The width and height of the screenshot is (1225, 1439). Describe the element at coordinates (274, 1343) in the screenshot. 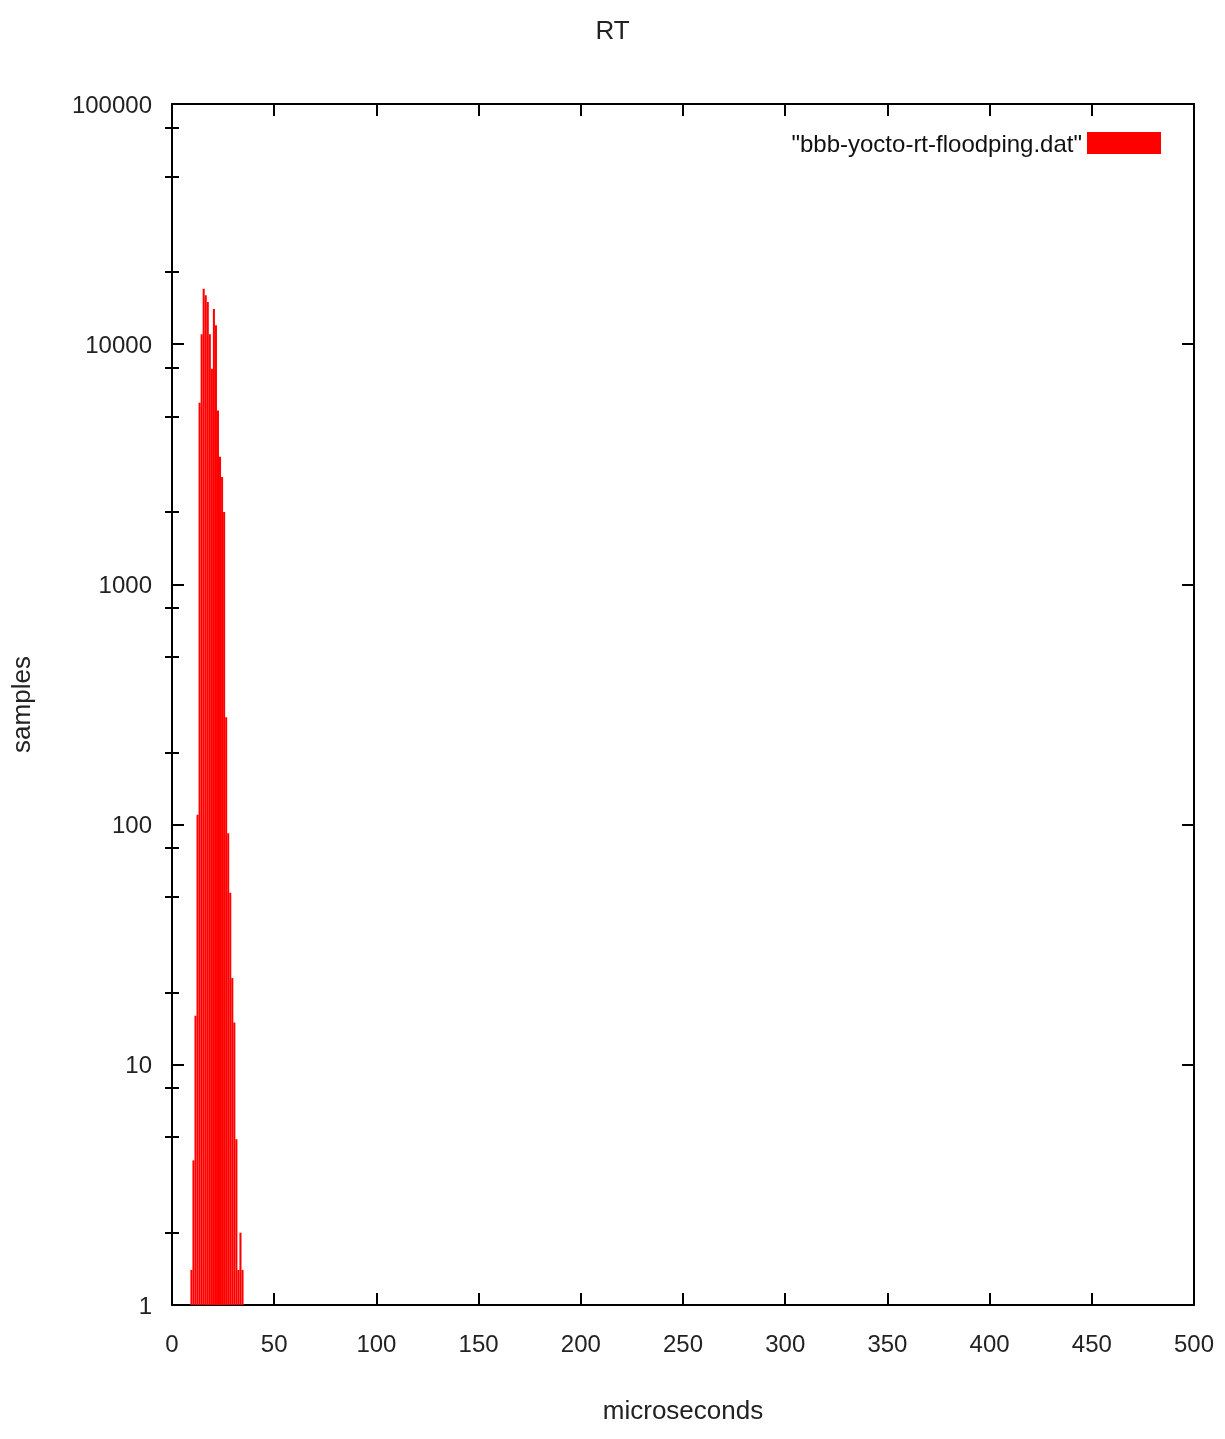

I see `x-tick-label: 50` at that location.